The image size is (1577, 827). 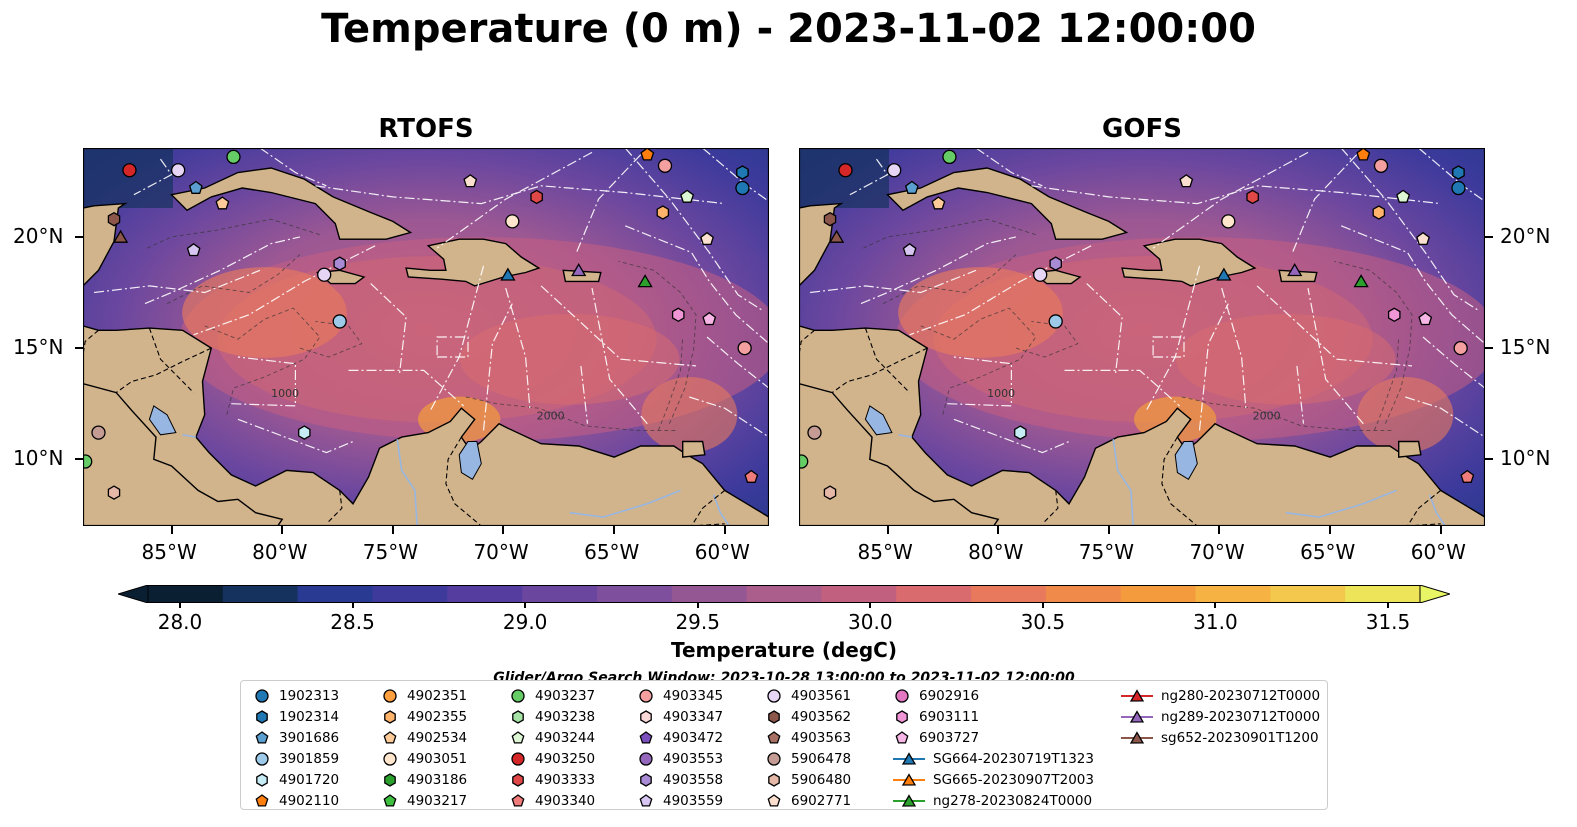 I want to click on legend-item: 4903562, so click(x=807, y=716).